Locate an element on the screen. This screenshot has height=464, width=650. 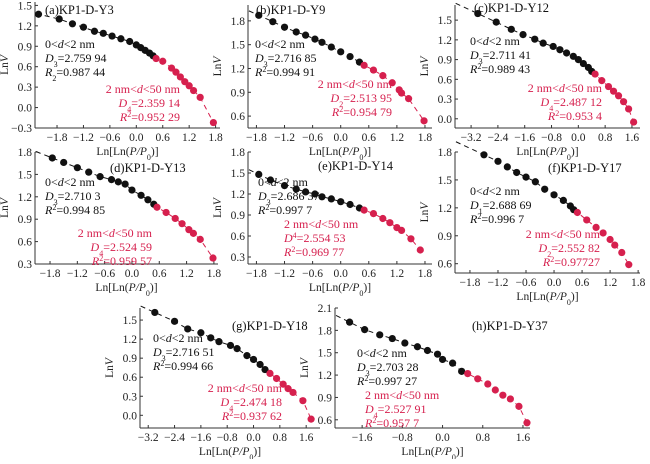
y-axis-label: LnV is located at coordinates (218, 66).